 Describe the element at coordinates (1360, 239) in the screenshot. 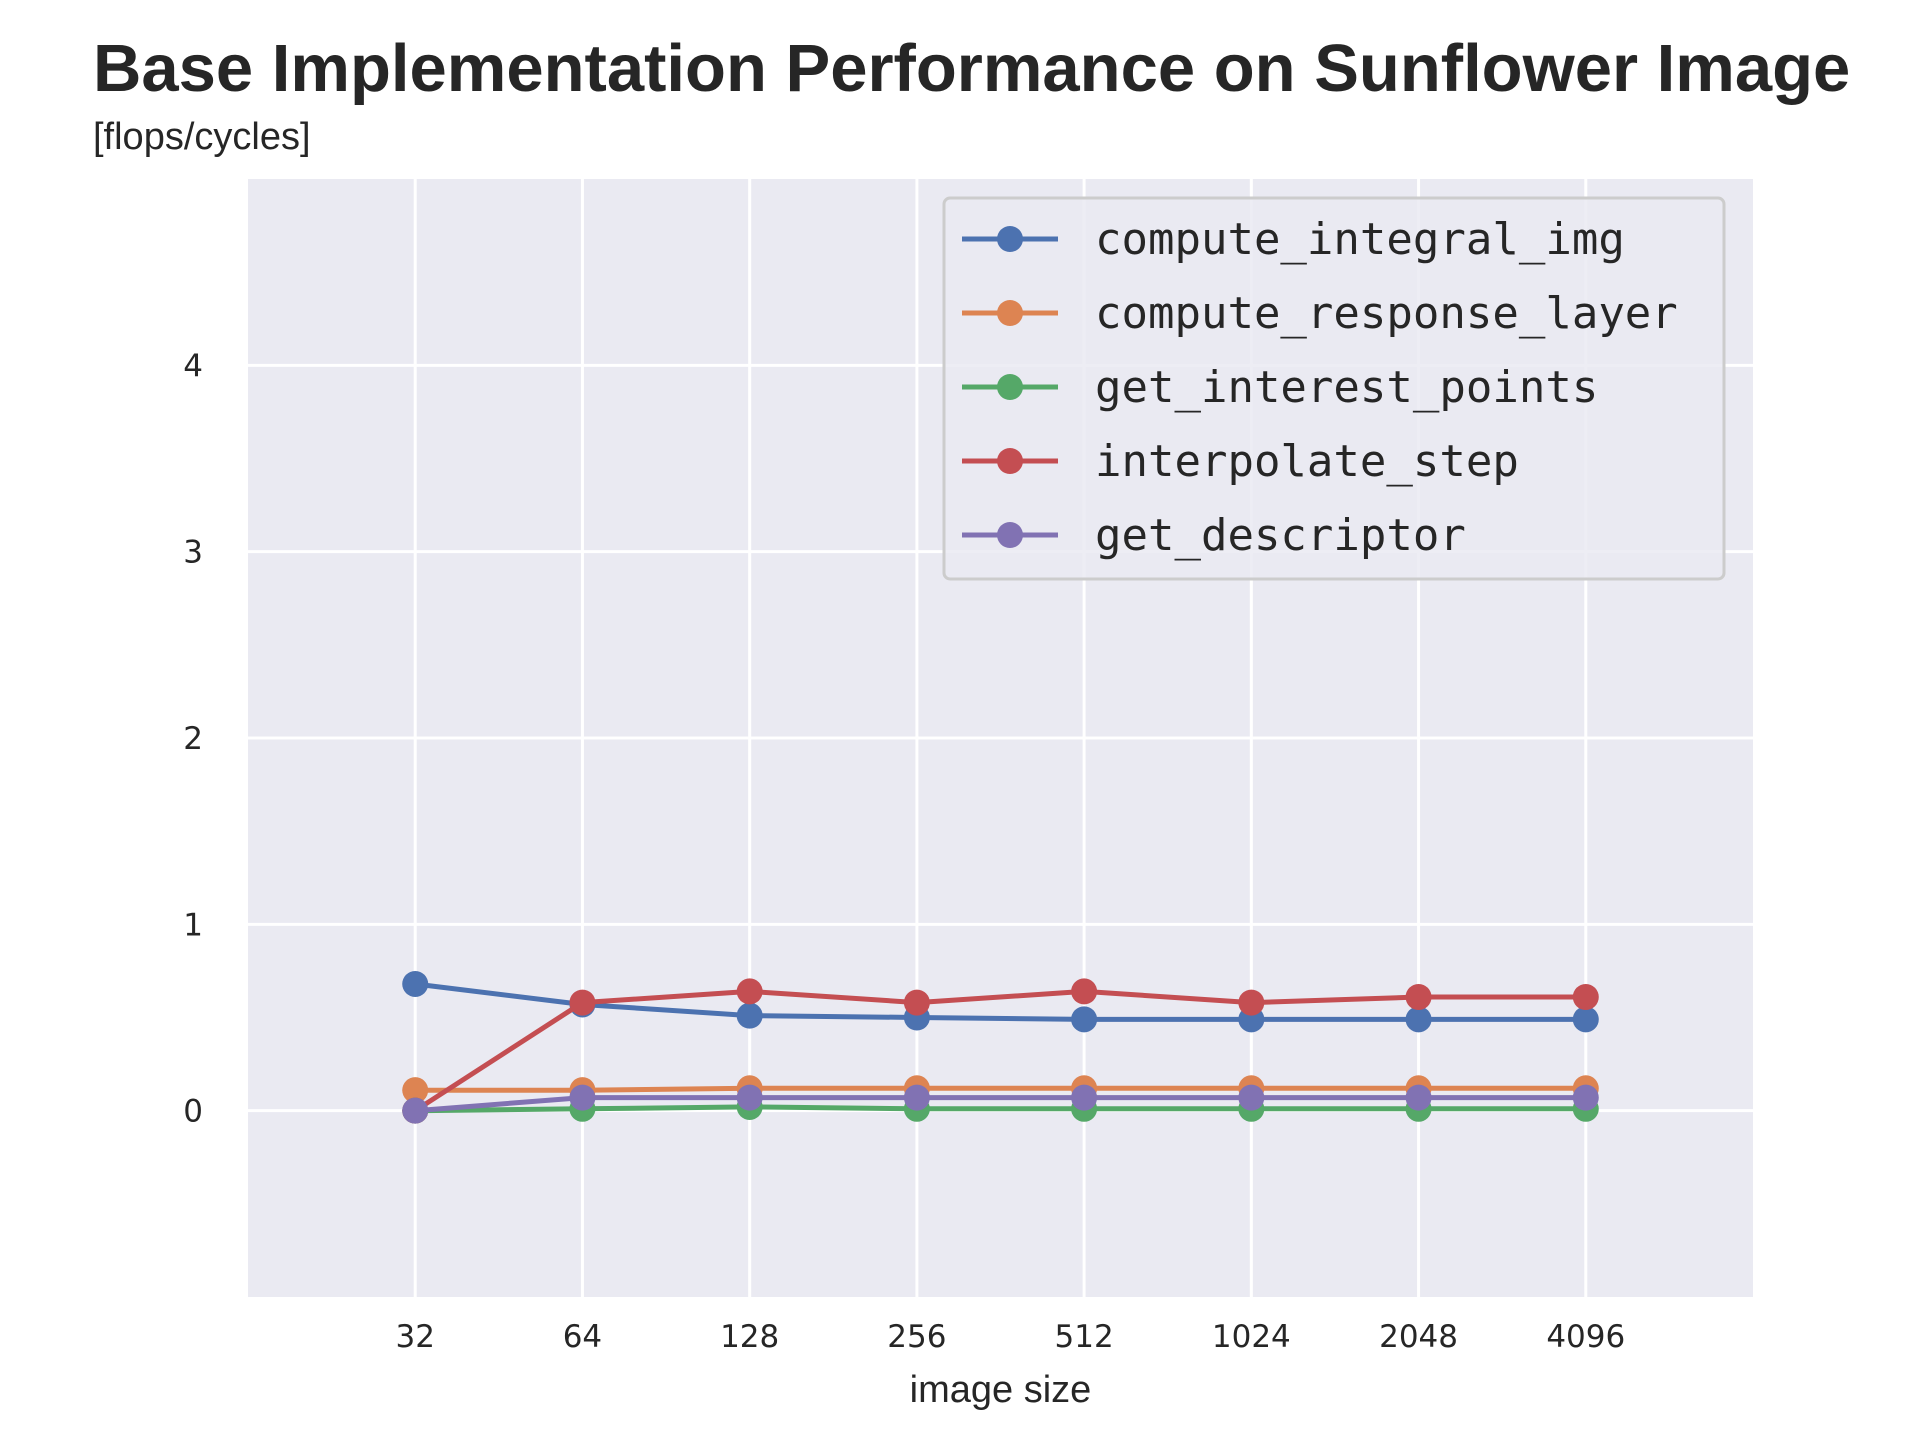

I see `legend-label: compute_integral_img` at that location.